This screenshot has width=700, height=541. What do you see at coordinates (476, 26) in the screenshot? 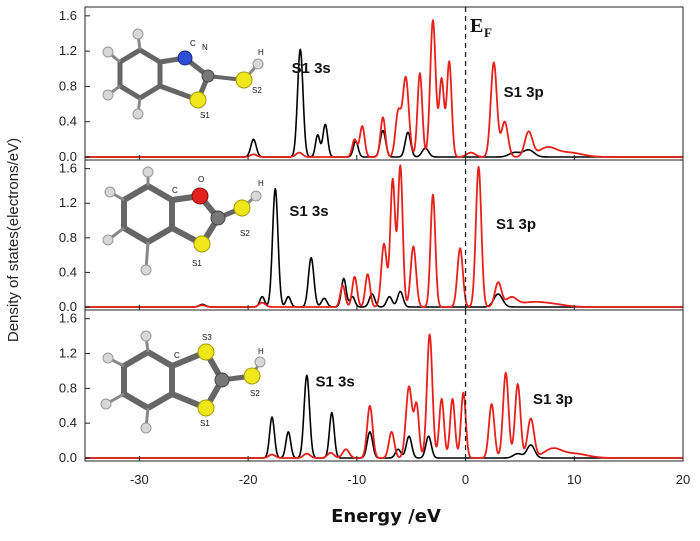
I see `fermi-label: E` at bounding box center [476, 26].